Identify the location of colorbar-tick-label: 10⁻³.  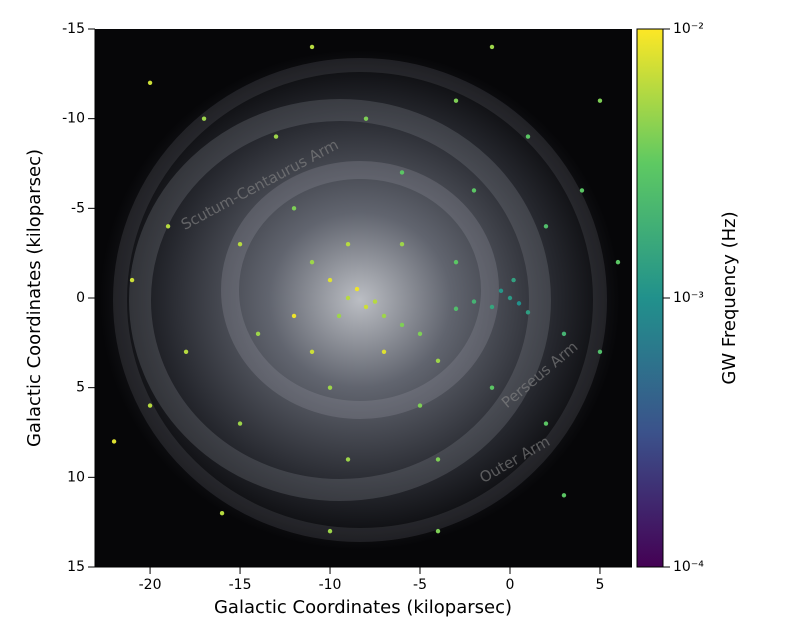
(688, 298).